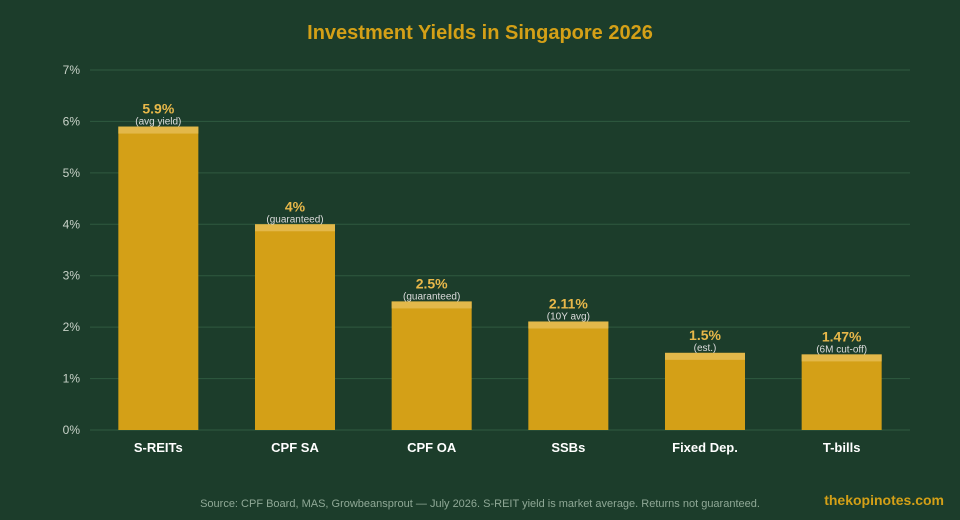 The width and height of the screenshot is (960, 520). Describe the element at coordinates (295, 447) in the screenshot. I see `x-category-label: CPF SA` at that location.